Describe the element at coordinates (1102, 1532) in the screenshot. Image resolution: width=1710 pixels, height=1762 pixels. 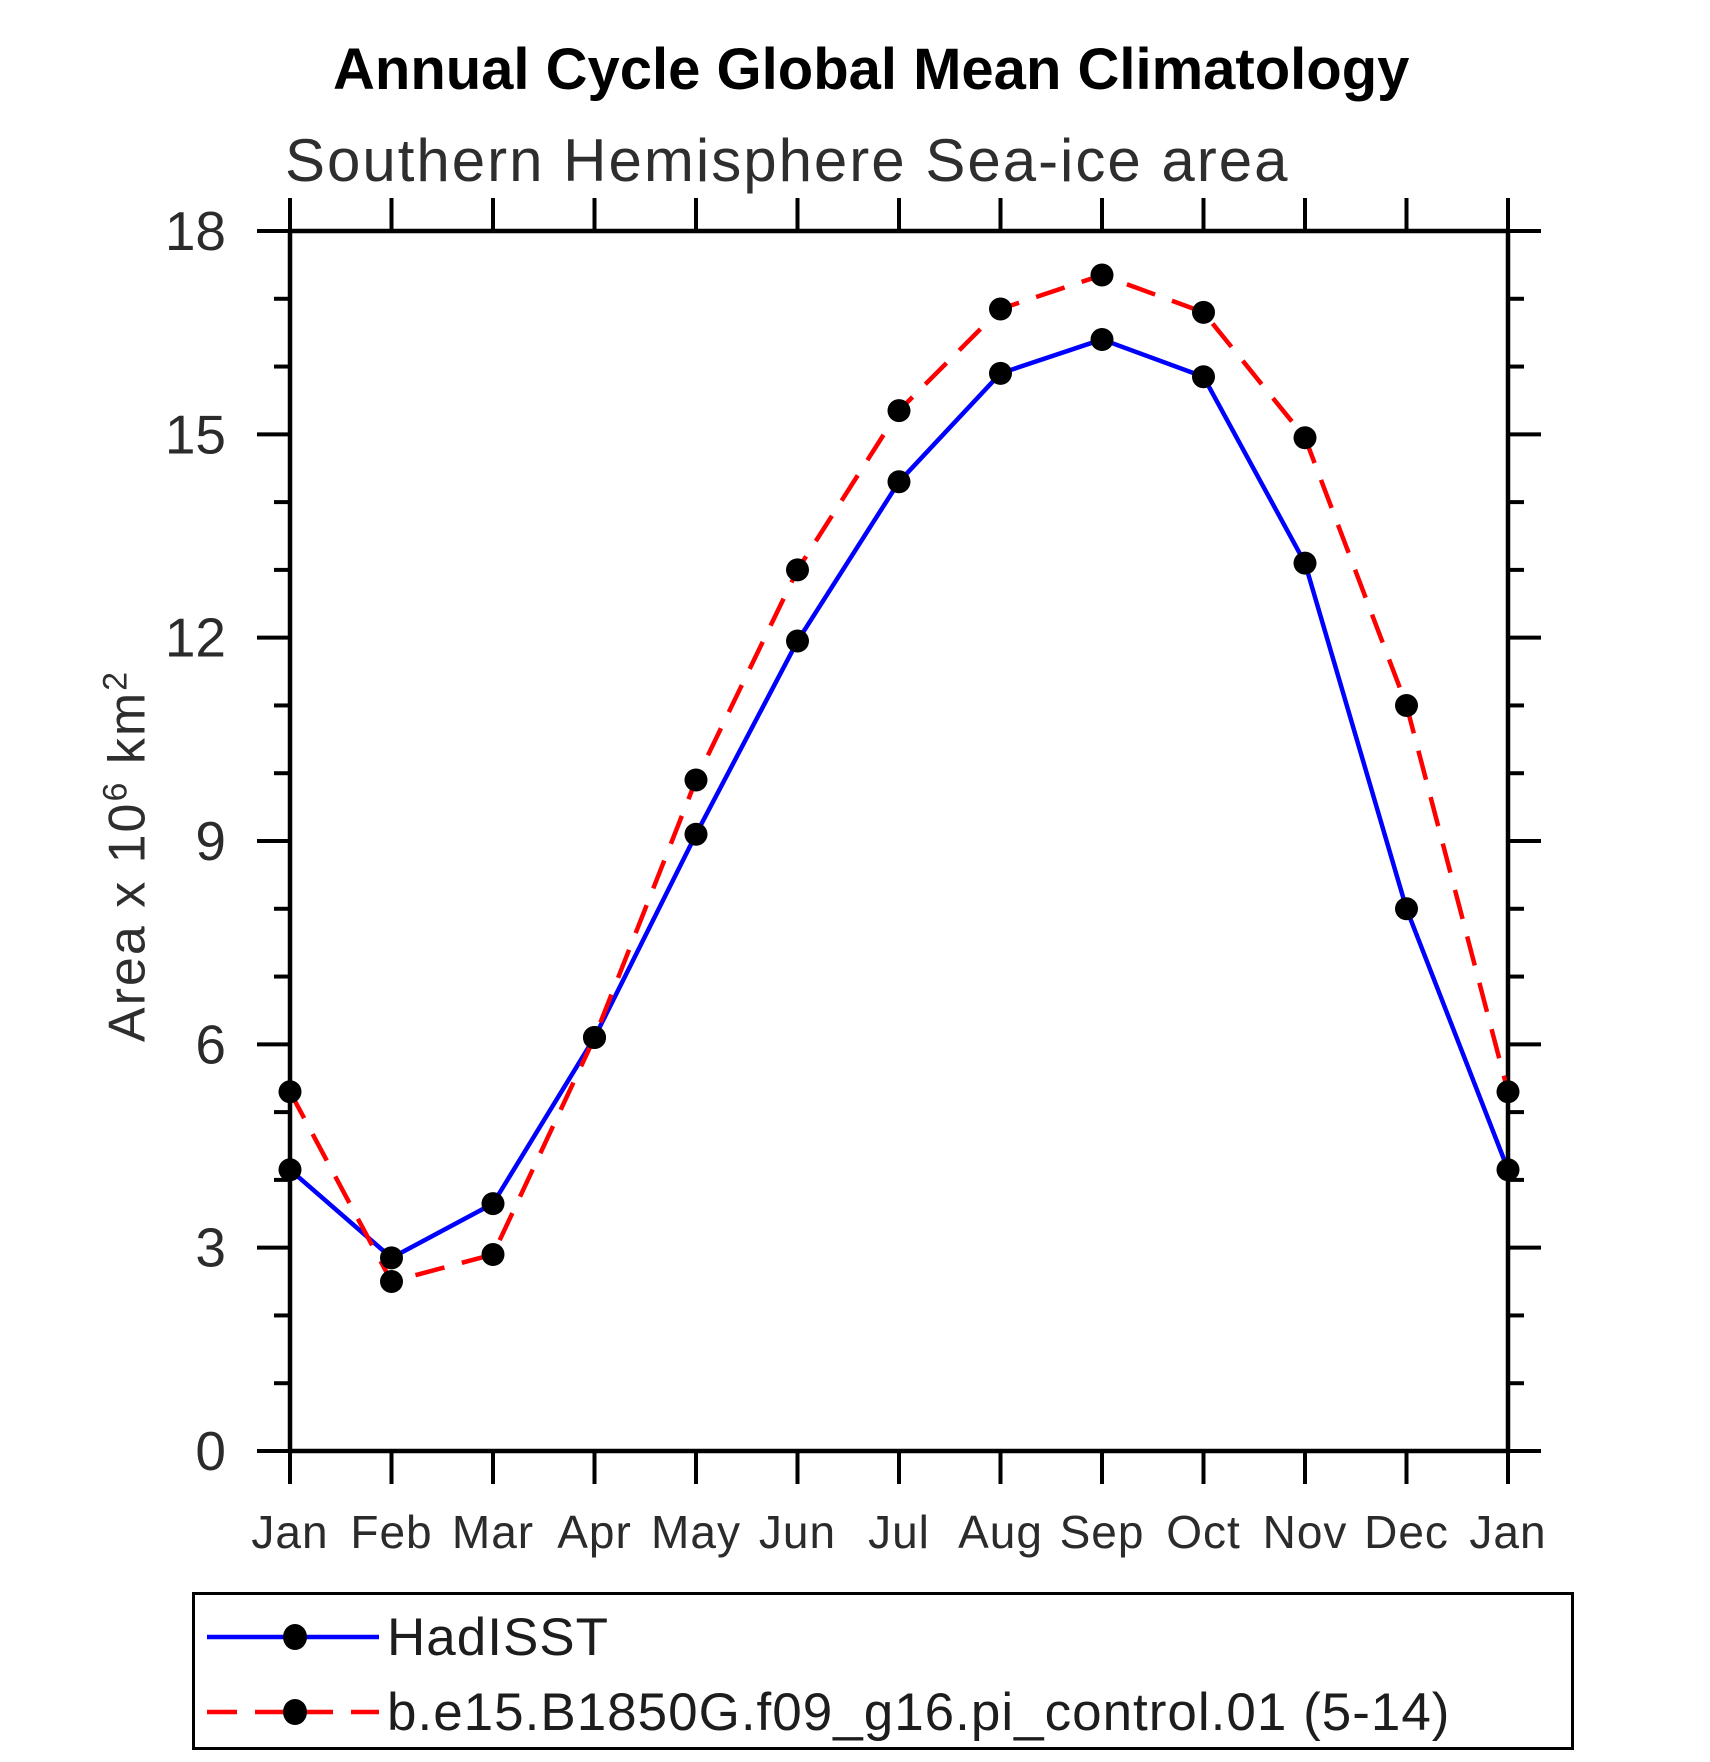
I see `x-tick-label: Sep` at that location.